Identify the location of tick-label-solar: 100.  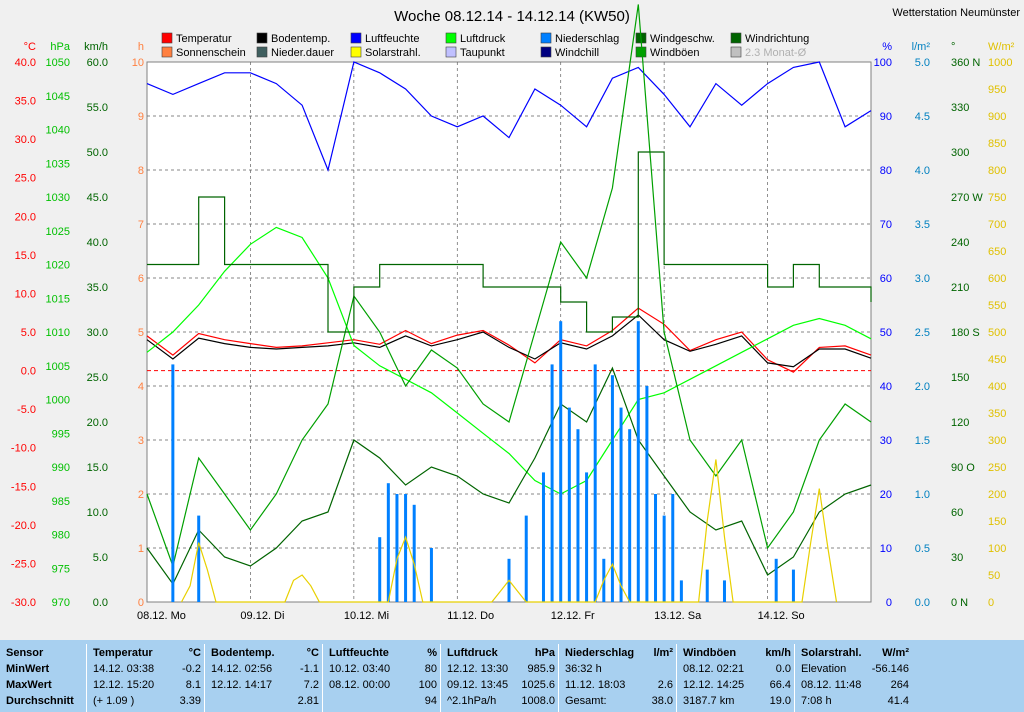
(997, 549).